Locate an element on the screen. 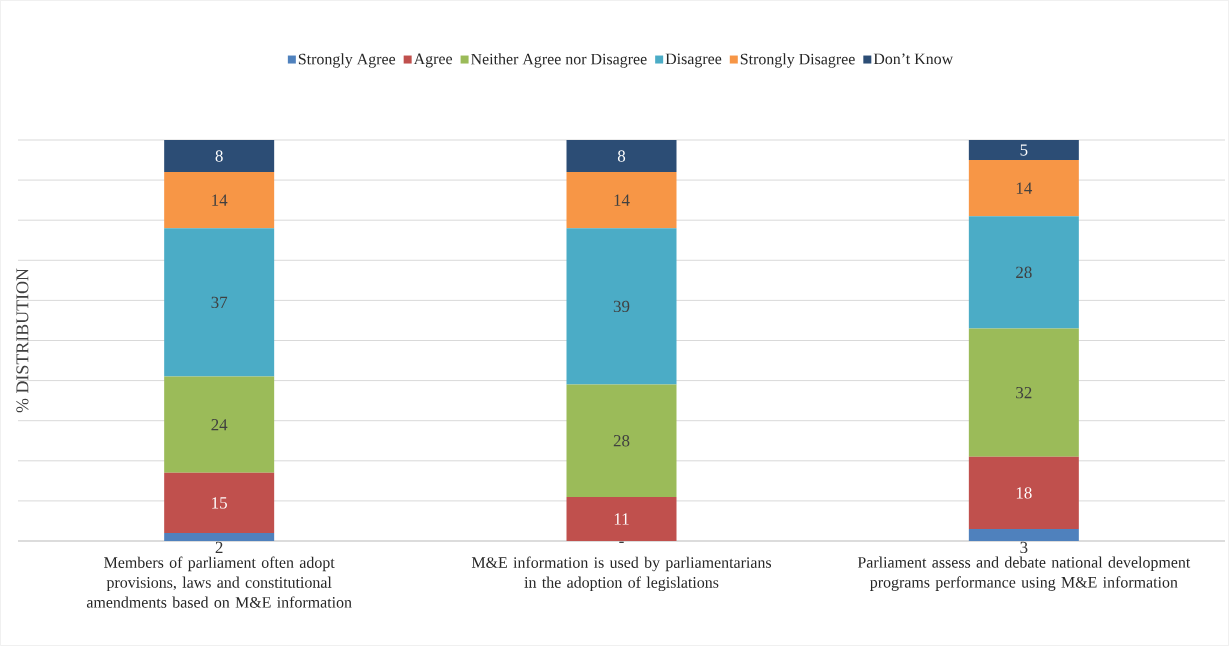  data-label: 11 is located at coordinates (621, 519).